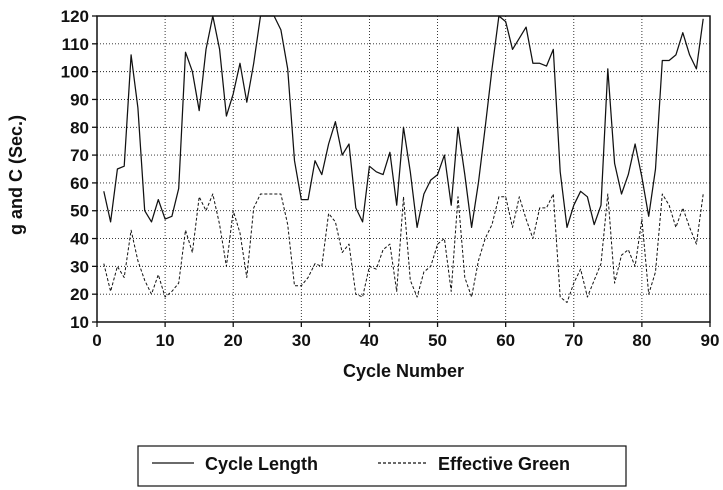 The height and width of the screenshot is (490, 723). What do you see at coordinates (75, 44) in the screenshot?
I see `y-tick-label-110: 110` at bounding box center [75, 44].